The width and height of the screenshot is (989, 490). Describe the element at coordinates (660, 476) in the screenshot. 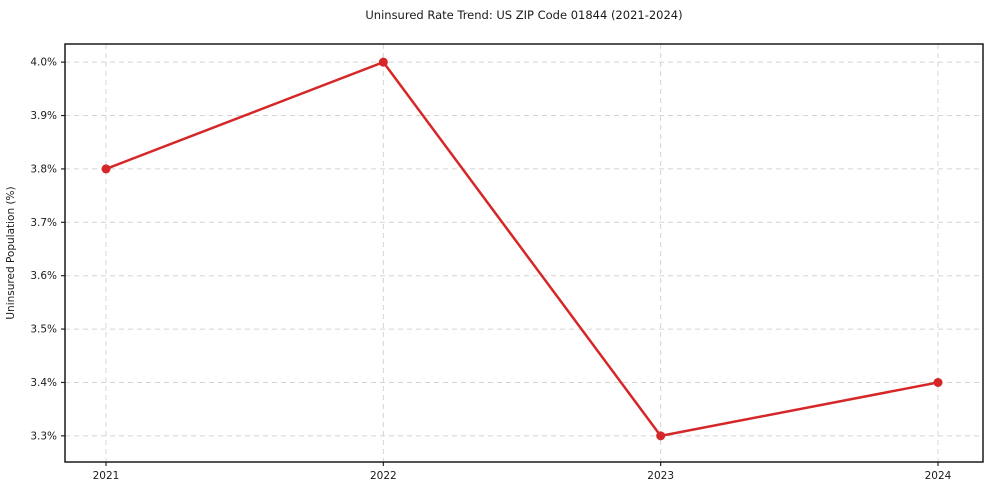

I see `x-tick-label: 2023` at that location.